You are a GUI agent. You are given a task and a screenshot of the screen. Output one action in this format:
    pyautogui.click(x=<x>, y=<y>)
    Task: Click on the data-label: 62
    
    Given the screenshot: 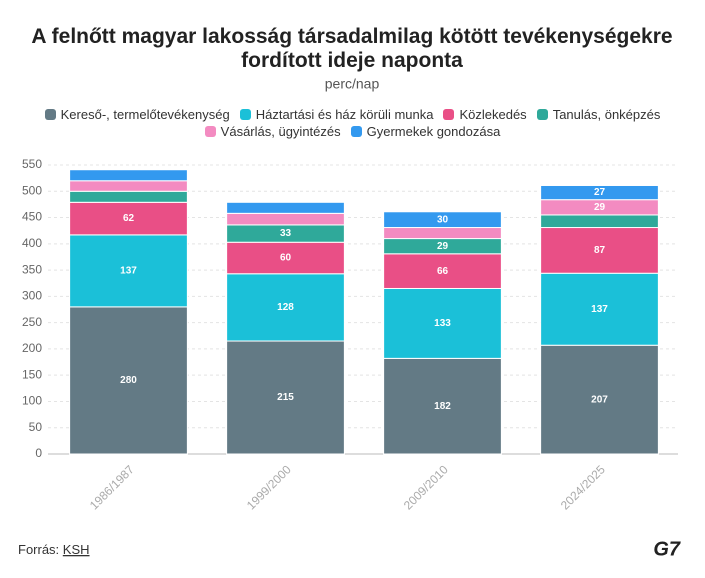 What is the action you would take?
    pyautogui.click(x=129, y=218)
    